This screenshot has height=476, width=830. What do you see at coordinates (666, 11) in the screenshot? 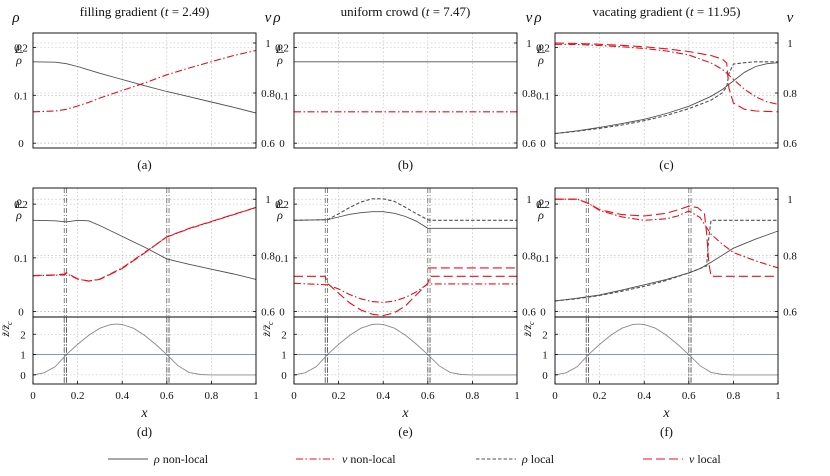
I see `panel-title: vacating gradient (t = 11.95)` at bounding box center [666, 11].